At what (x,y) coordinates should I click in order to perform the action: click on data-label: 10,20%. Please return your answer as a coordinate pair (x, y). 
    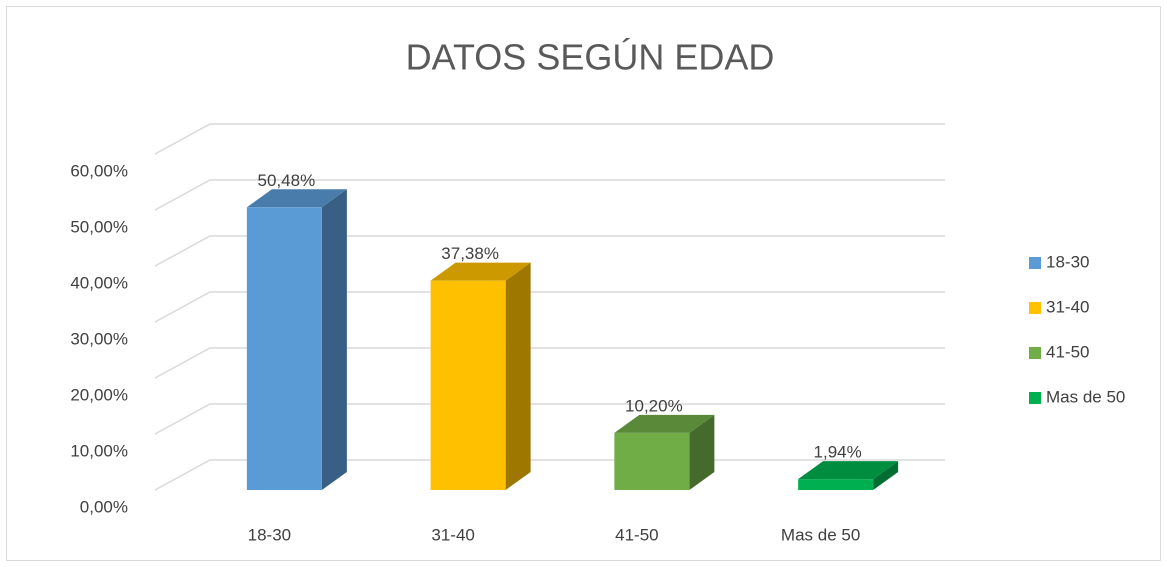
    Looking at the image, I should click on (654, 405).